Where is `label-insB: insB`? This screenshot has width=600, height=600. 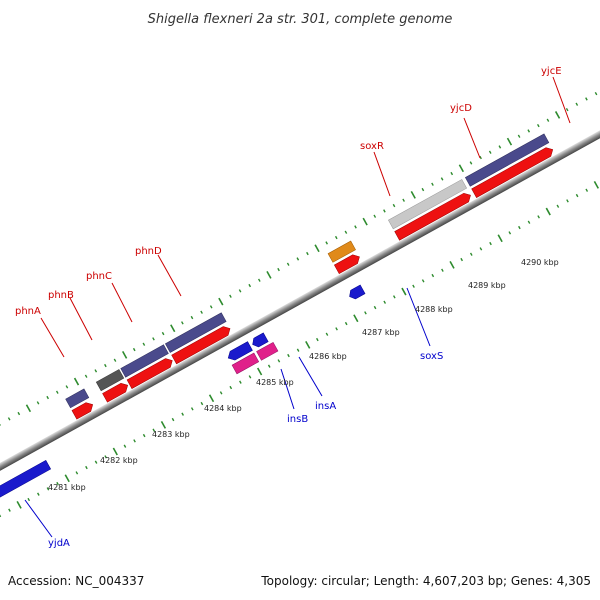 label-insB: insB is located at coordinates (297, 419).